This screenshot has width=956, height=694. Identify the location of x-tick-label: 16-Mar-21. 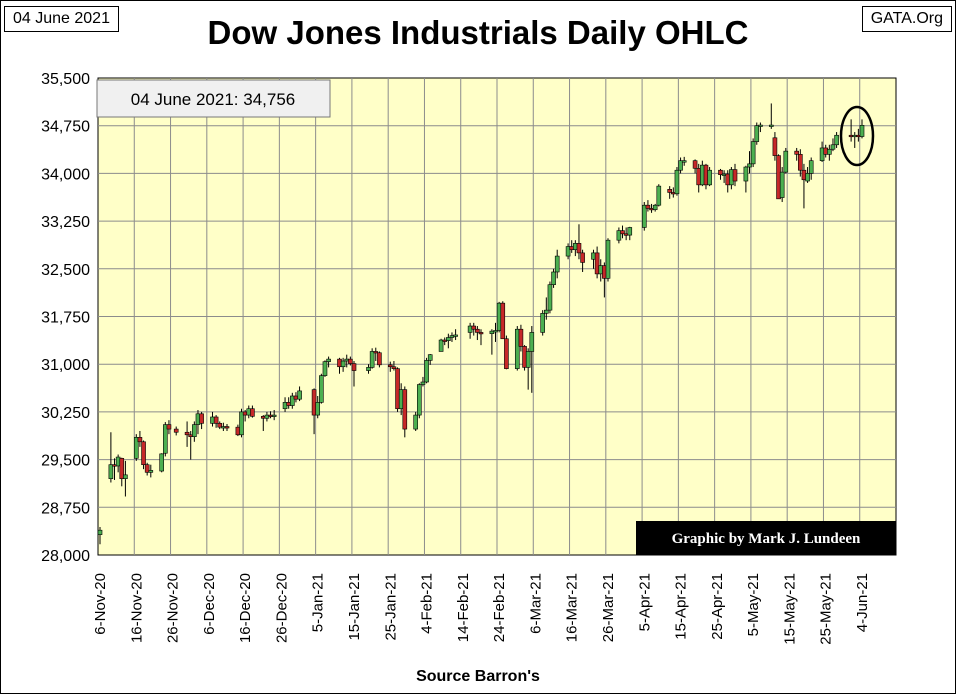
(572, 607).